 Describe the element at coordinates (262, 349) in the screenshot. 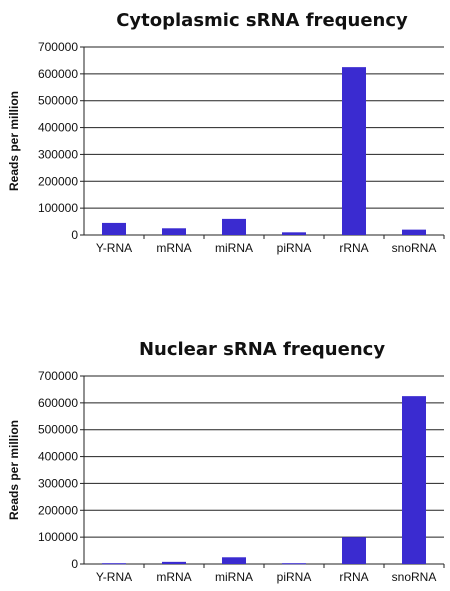

I see `chart-title: Nuclear sRNA frequency` at that location.